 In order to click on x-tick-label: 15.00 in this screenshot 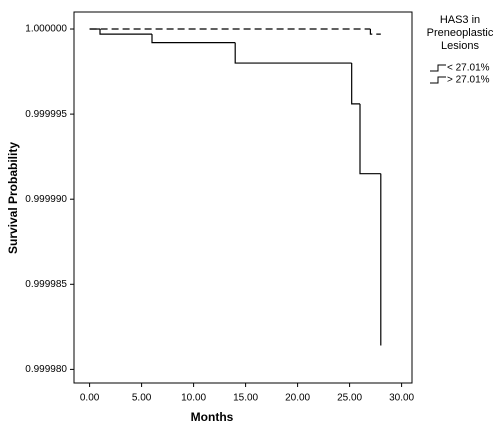, I will do `click(245, 398)`.